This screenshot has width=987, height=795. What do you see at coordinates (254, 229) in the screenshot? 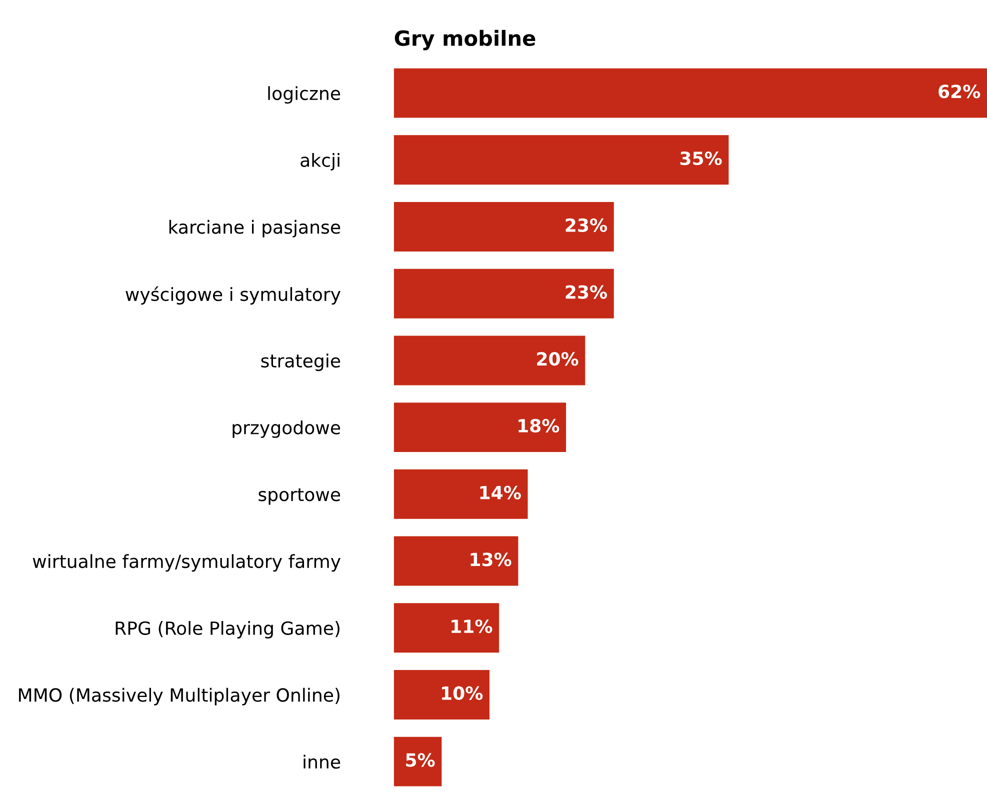
I see `y-tick-label: karciane i pasjanse` at bounding box center [254, 229].